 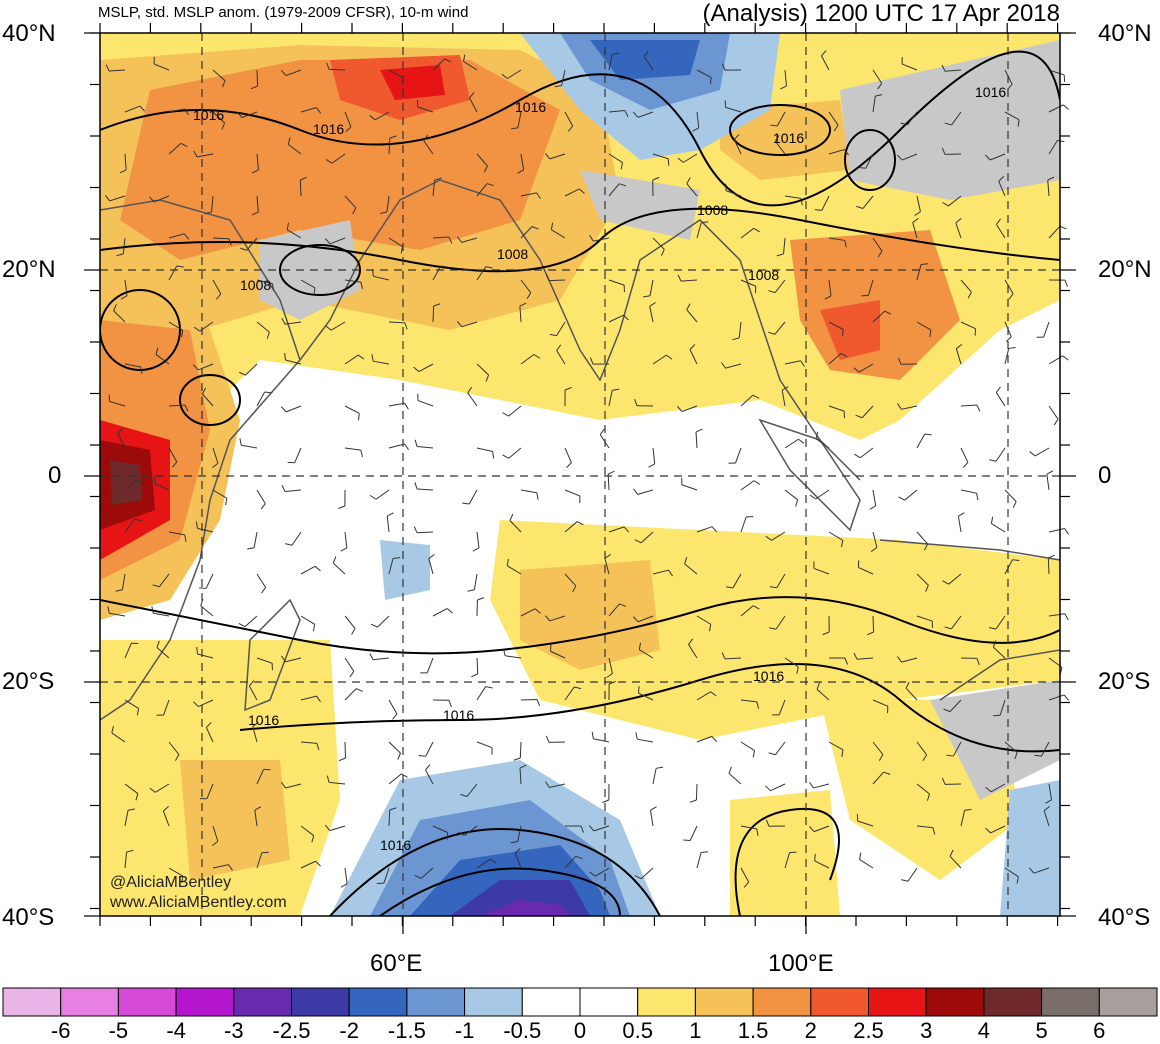 What do you see at coordinates (234, 1030) in the screenshot?
I see `colorbar-label: -3` at bounding box center [234, 1030].